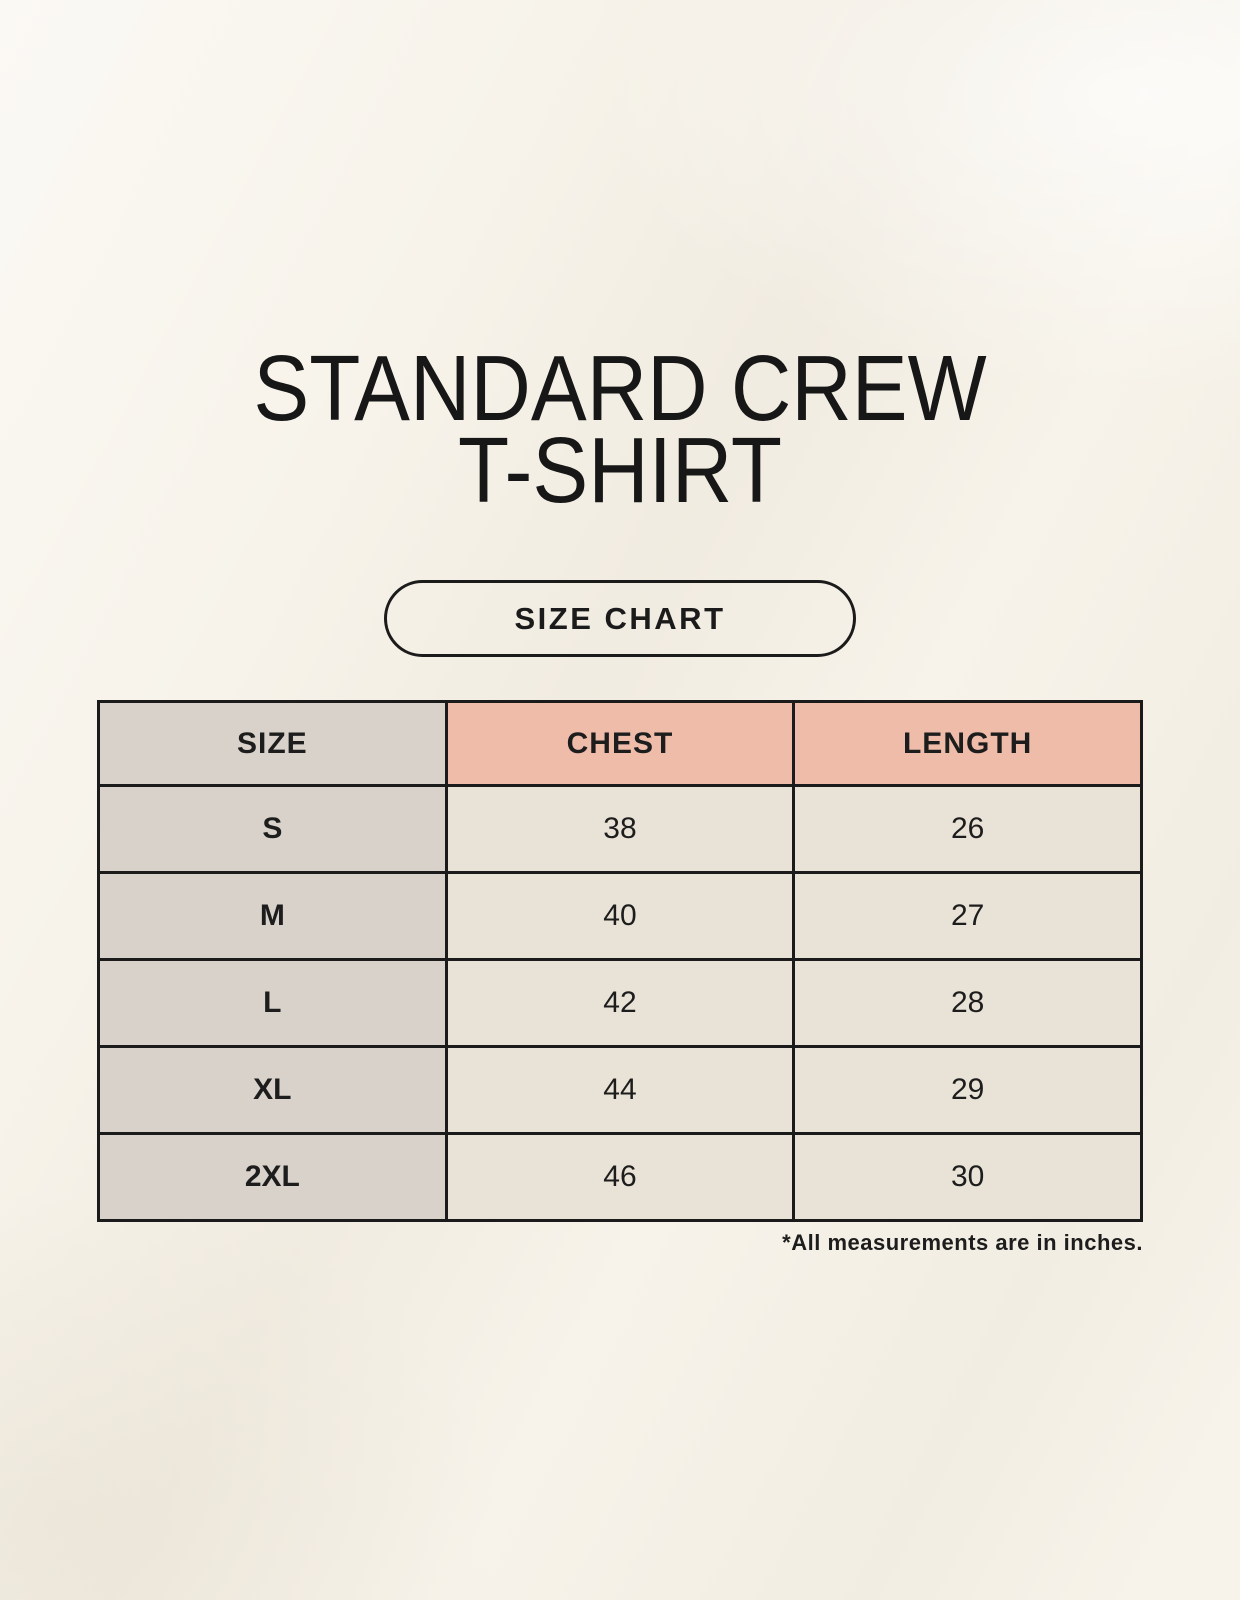 The image size is (1240, 1600). What do you see at coordinates (620, 469) in the screenshot?
I see `page-title-line-2: T-SHIRT` at bounding box center [620, 469].